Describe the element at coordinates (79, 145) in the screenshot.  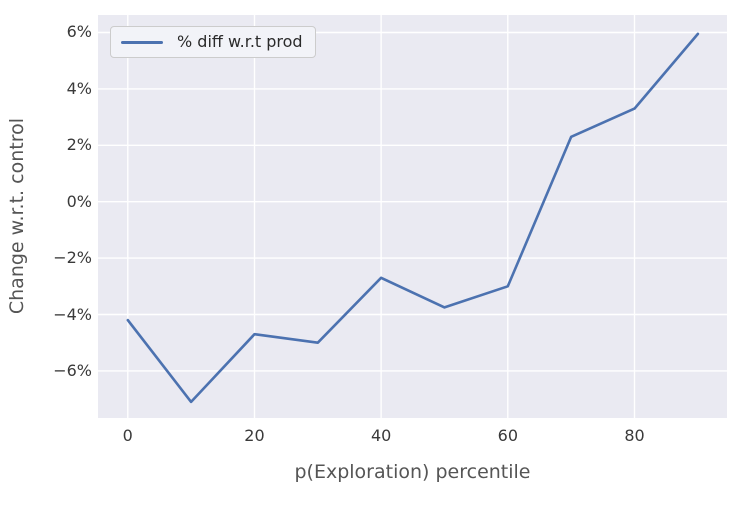
I see `y-tick-label: 2%` at that location.